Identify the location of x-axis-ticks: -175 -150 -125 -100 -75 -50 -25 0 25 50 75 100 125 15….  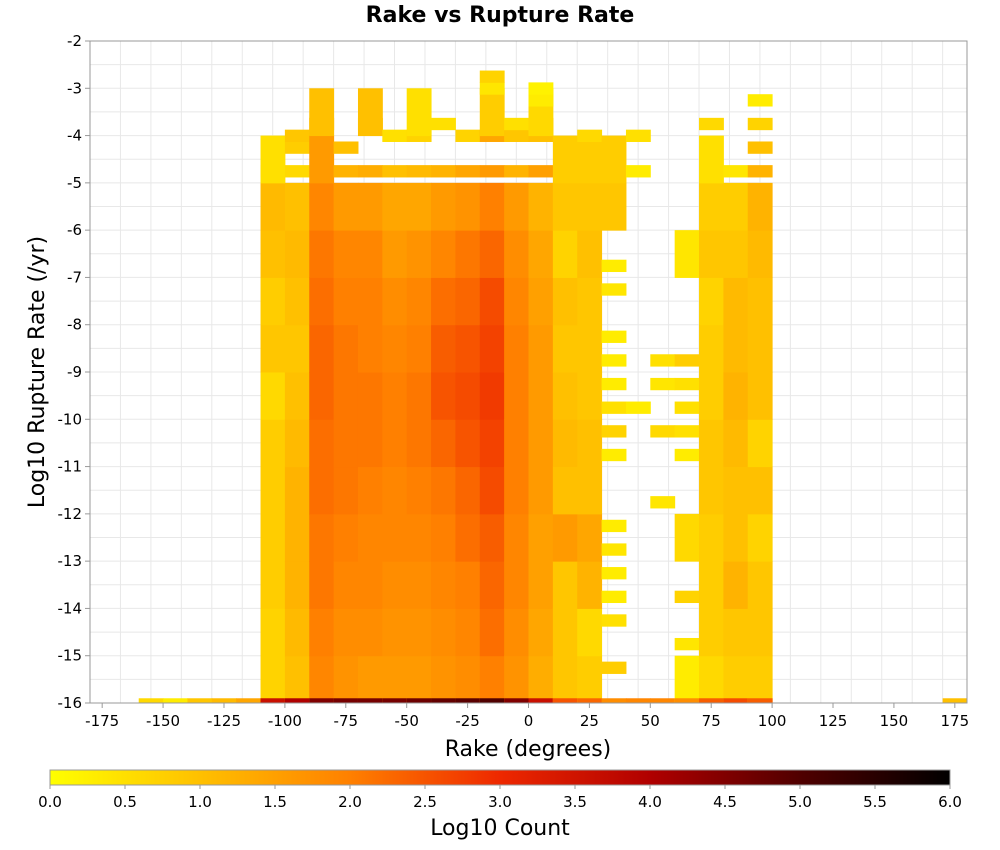
(527, 716).